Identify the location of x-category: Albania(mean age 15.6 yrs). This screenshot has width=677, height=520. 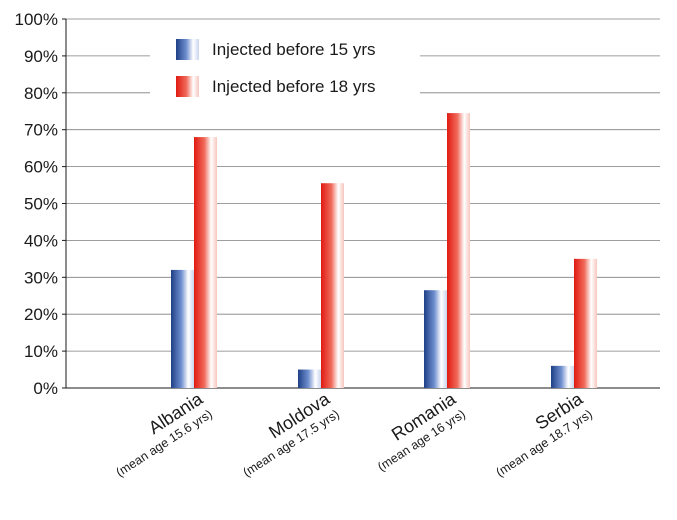
(163, 434).